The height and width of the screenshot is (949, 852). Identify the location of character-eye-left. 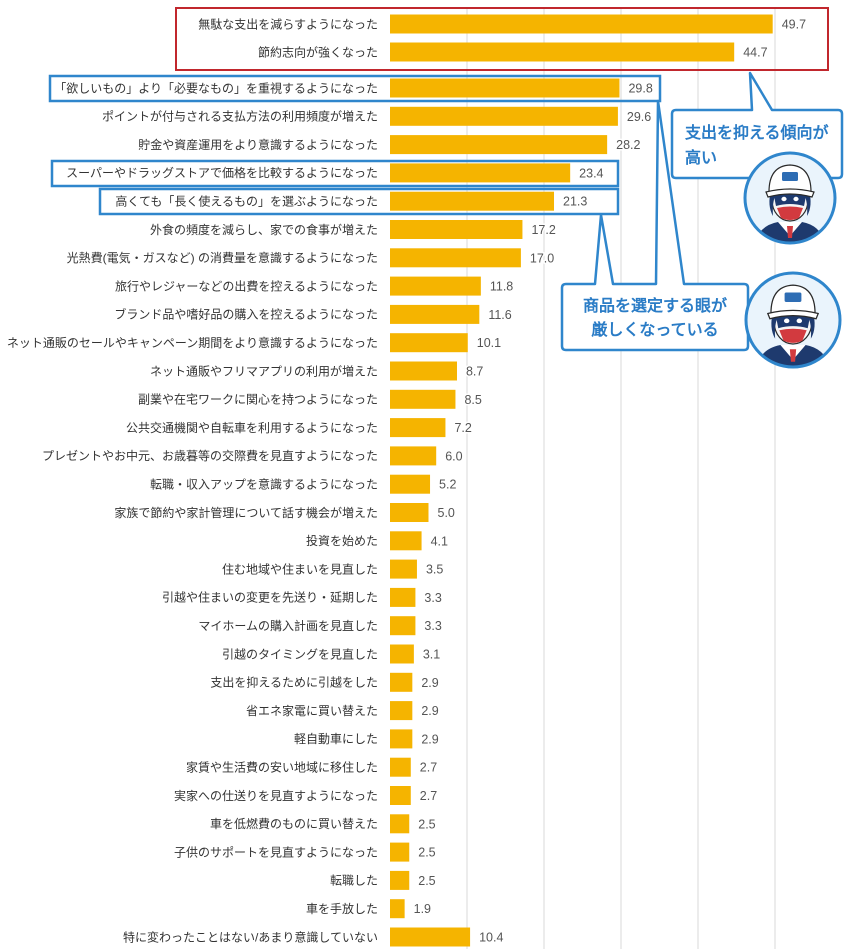
(784, 199).